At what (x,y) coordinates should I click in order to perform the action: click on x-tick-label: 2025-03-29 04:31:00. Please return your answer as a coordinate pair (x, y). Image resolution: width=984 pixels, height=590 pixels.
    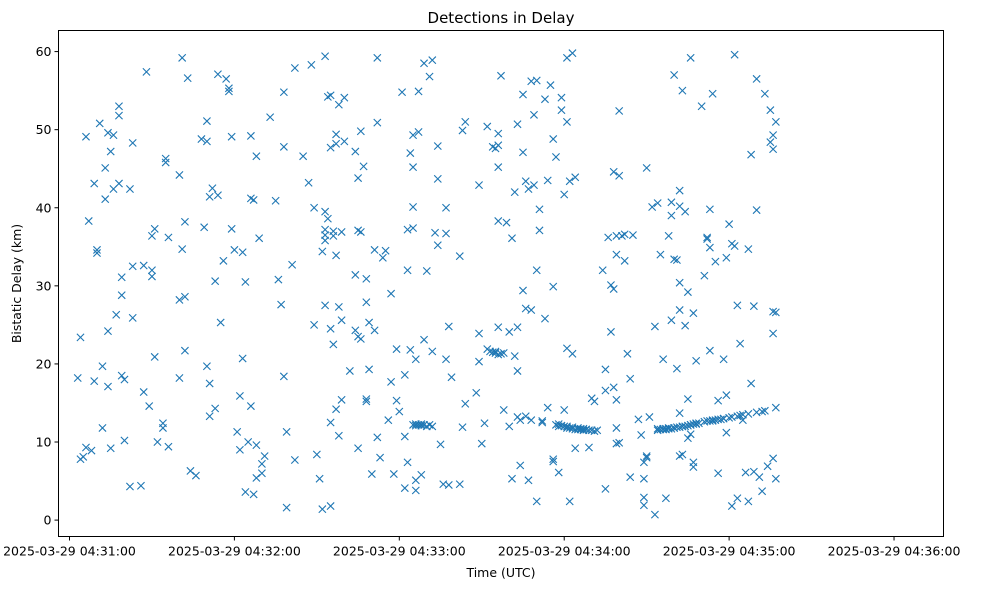
    Looking at the image, I should click on (69, 551).